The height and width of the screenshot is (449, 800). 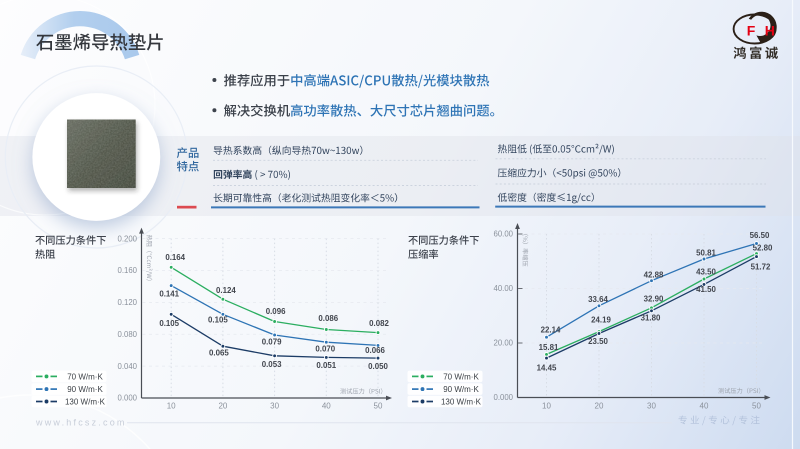 What do you see at coordinates (375, 350) in the screenshot?
I see `svg-text: 0.066` at bounding box center [375, 350].